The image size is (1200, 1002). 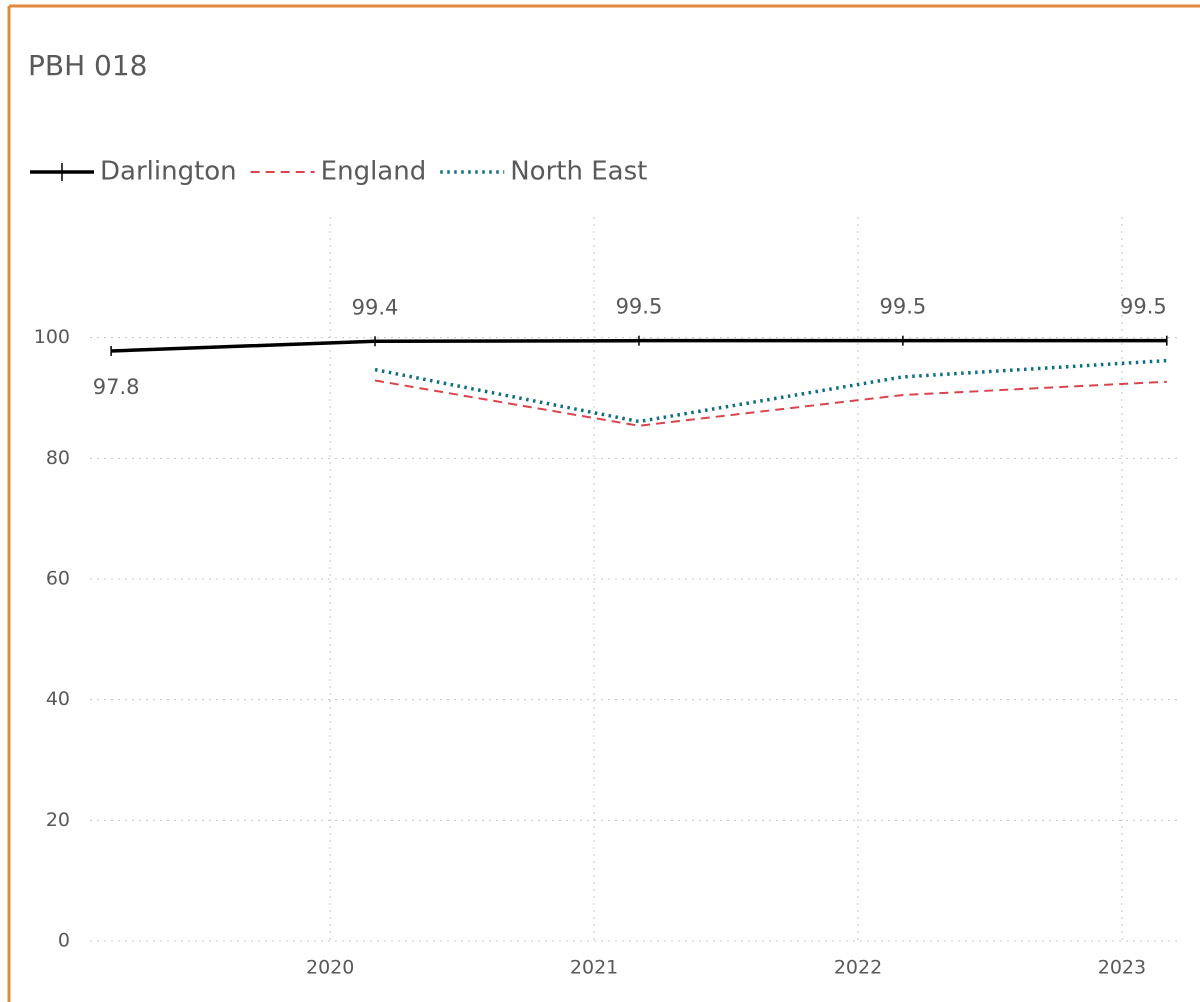 What do you see at coordinates (88, 65) in the screenshot?
I see `chart-title: PBH 018` at bounding box center [88, 65].